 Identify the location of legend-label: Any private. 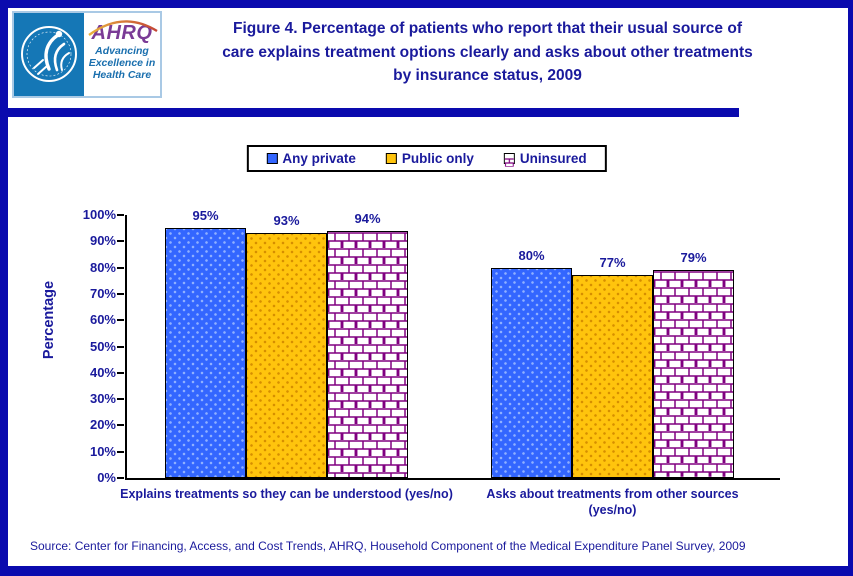
(319, 158).